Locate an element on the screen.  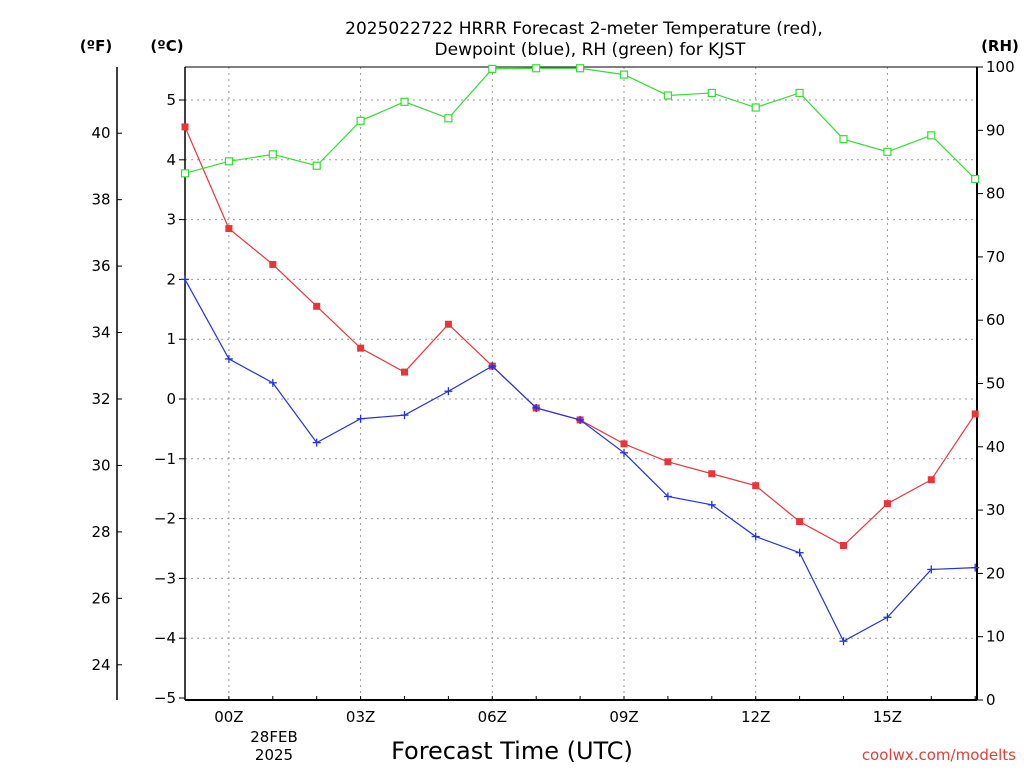
x-tick-label: 12Z is located at coordinates (755, 717).